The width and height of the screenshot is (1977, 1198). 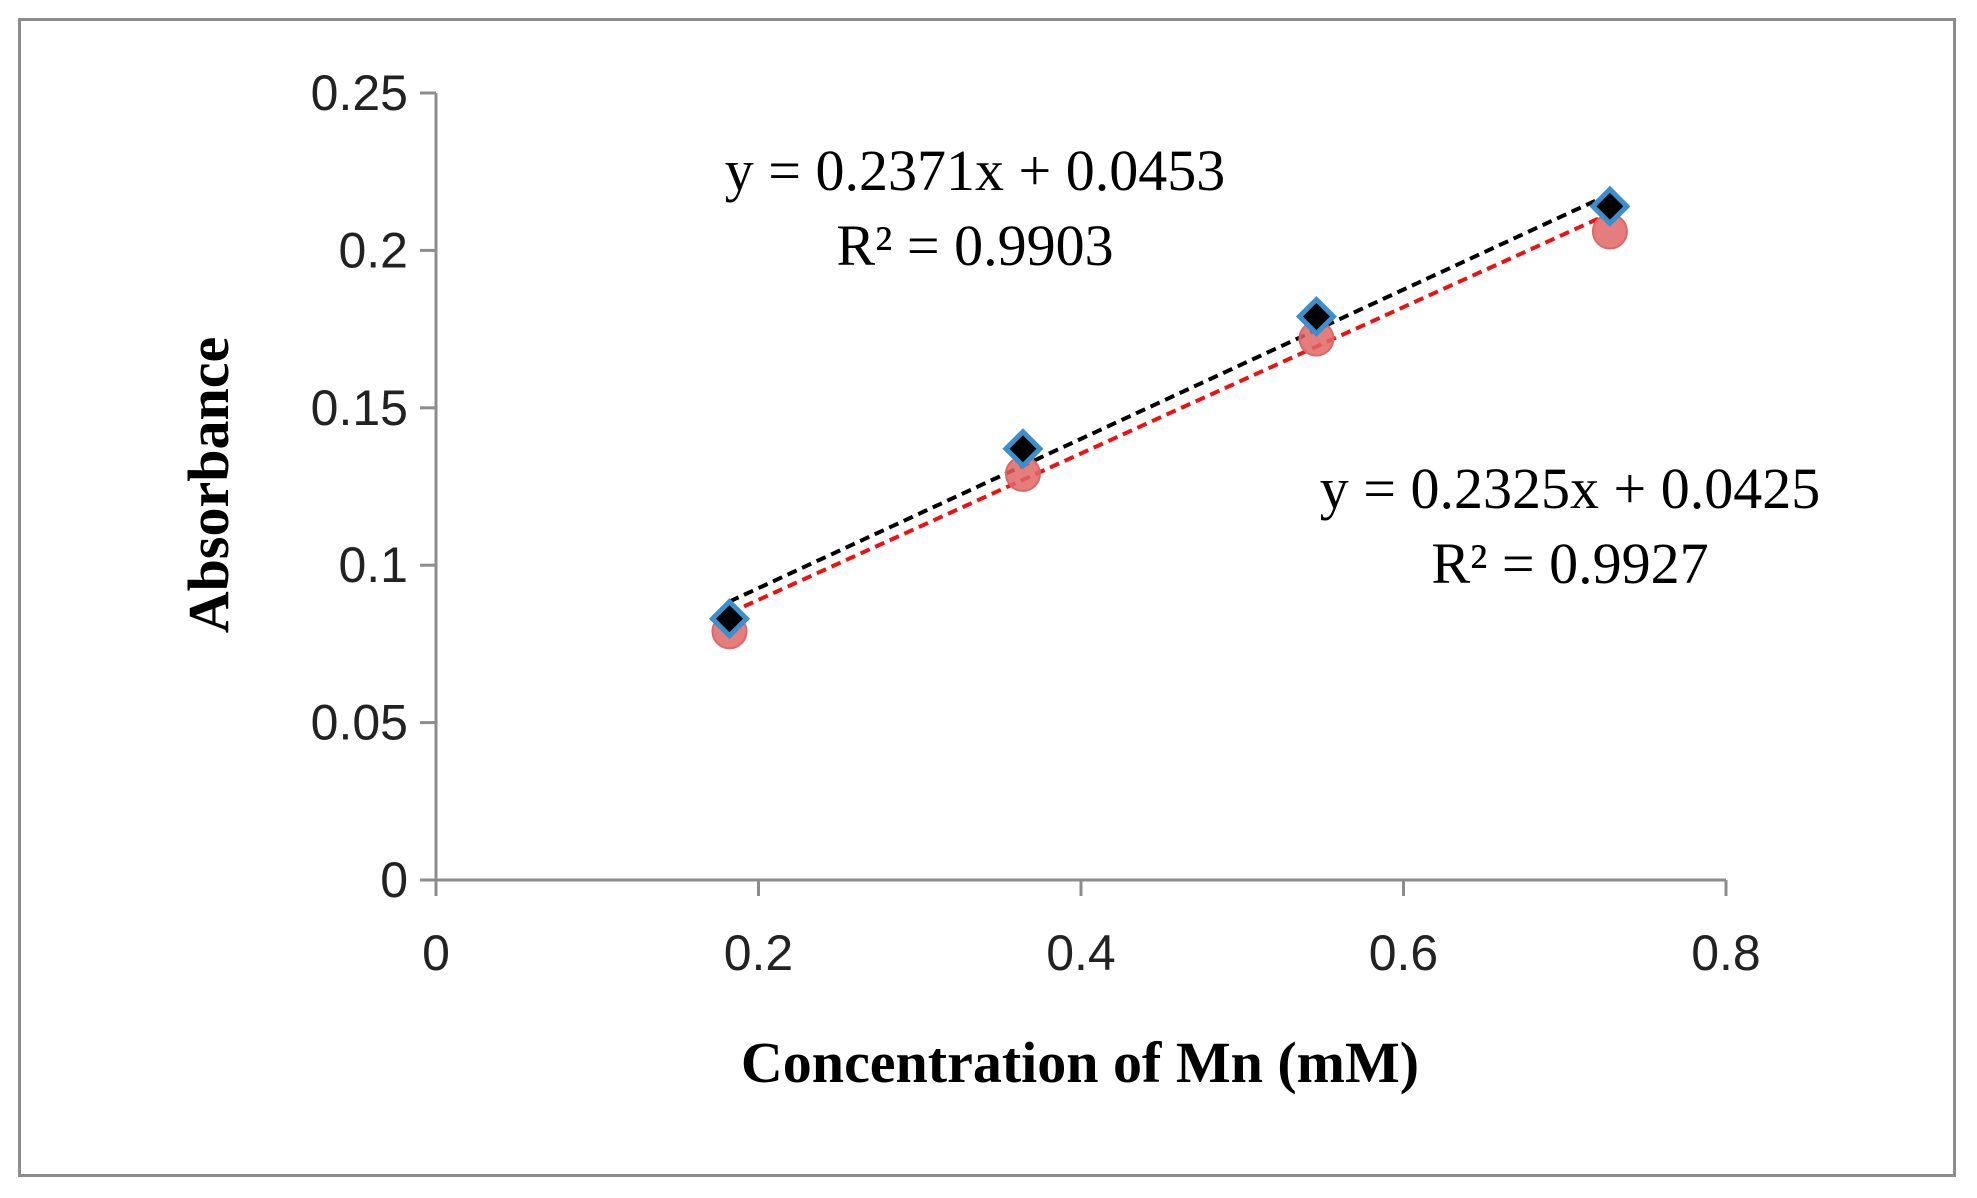 I want to click on y-tick-label: 0.2, so click(x=373, y=250).